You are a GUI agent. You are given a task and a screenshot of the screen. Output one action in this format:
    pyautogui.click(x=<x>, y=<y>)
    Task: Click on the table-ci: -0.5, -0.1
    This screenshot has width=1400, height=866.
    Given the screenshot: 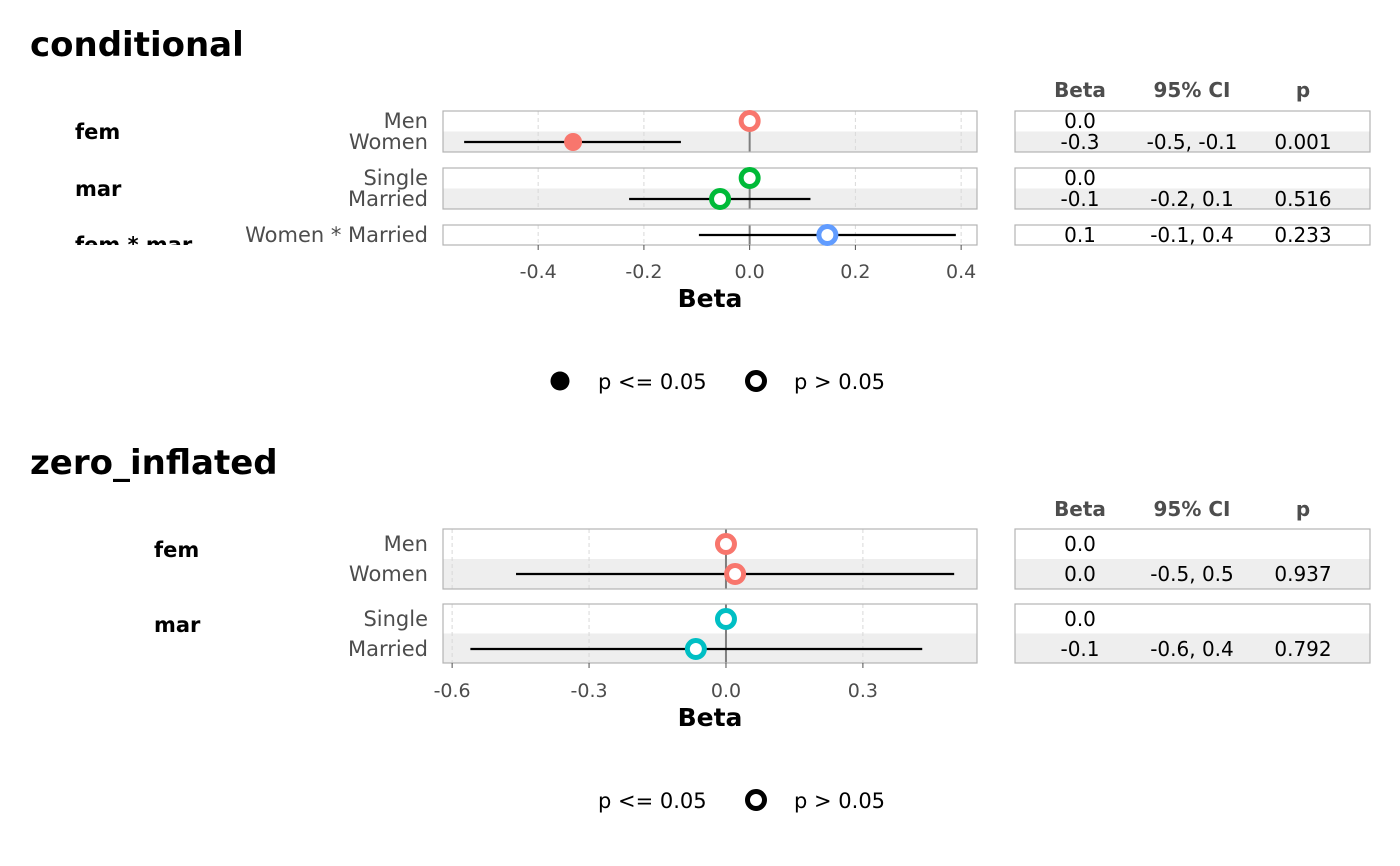 What is the action you would take?
    pyautogui.click(x=1192, y=142)
    